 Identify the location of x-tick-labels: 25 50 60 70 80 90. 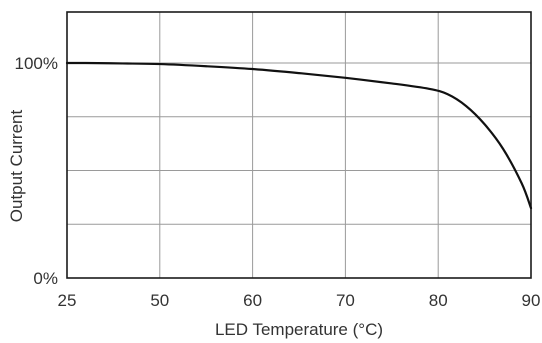
(299, 300).